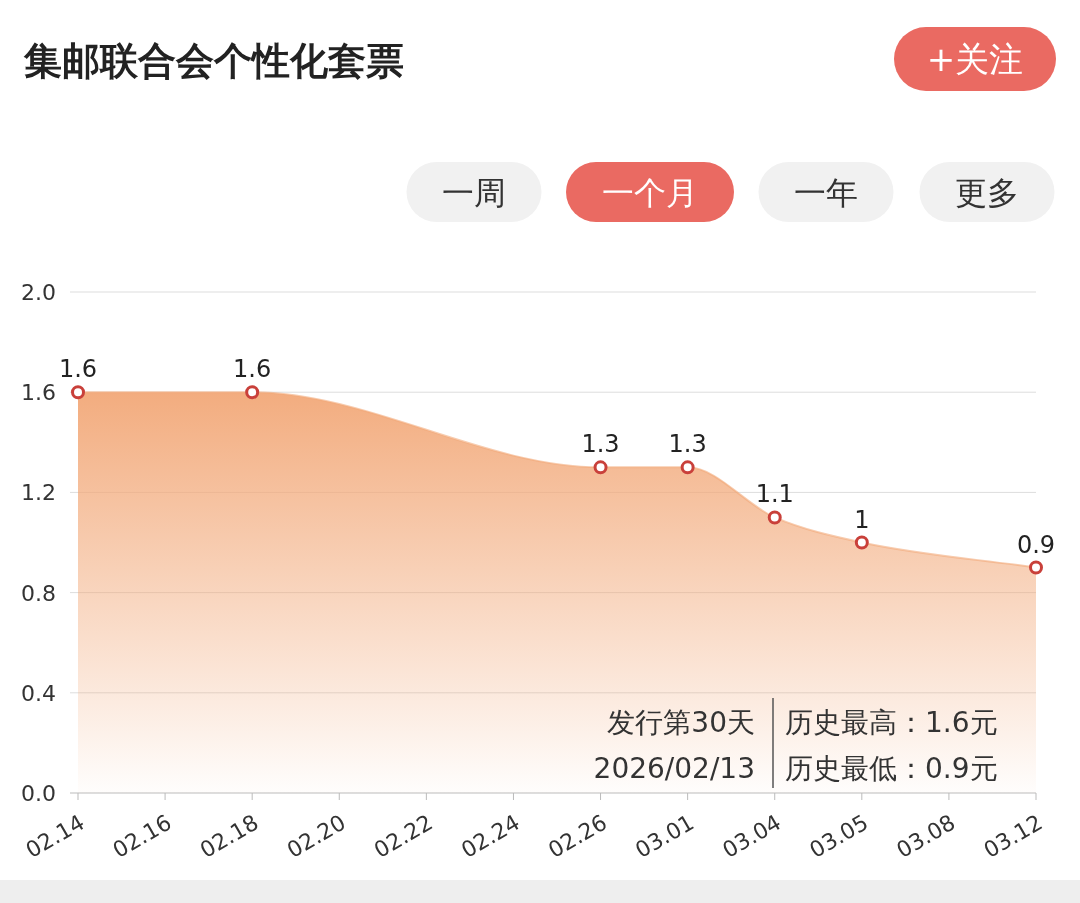 The width and height of the screenshot is (1080, 903). I want to click on text: 一周, so click(474, 192).